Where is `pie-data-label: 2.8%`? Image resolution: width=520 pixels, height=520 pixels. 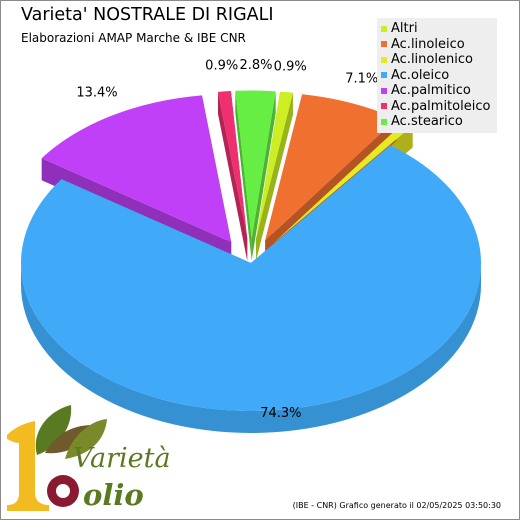
pie-data-label: 2.8% is located at coordinates (255, 65).